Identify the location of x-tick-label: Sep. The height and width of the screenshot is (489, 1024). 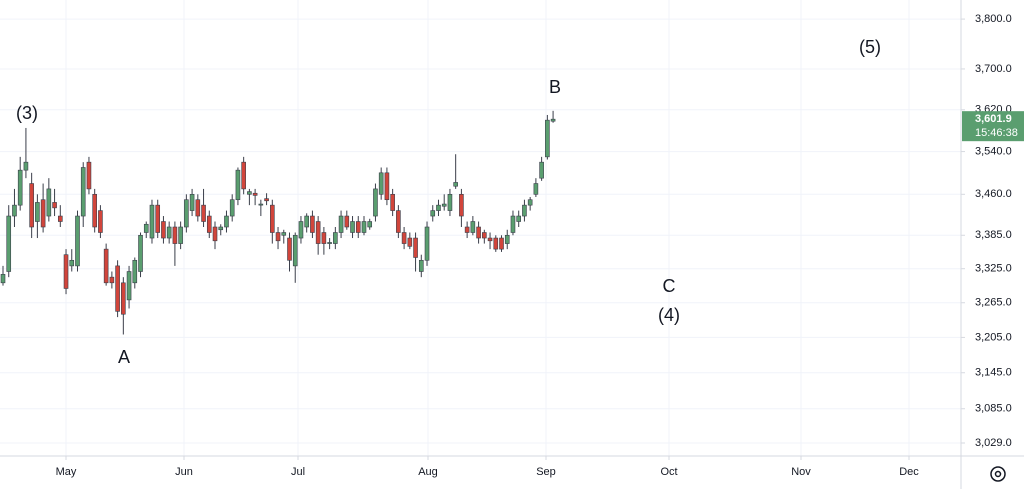
(546, 472).